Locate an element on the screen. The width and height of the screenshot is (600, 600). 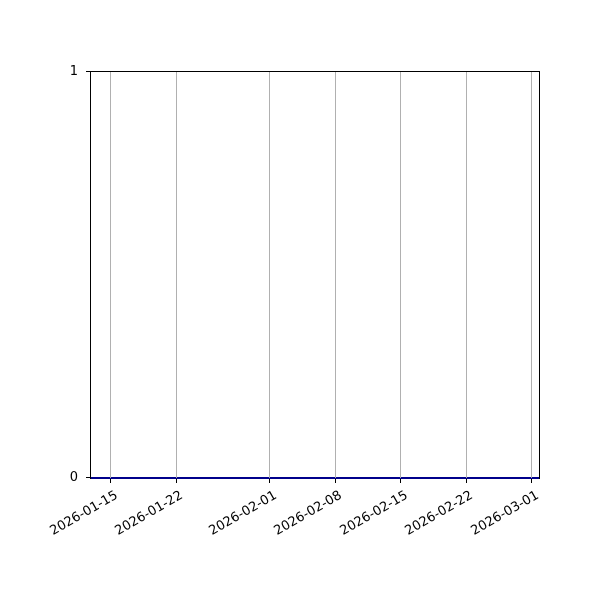
y-tick-label: 1 is located at coordinates (73, 71).